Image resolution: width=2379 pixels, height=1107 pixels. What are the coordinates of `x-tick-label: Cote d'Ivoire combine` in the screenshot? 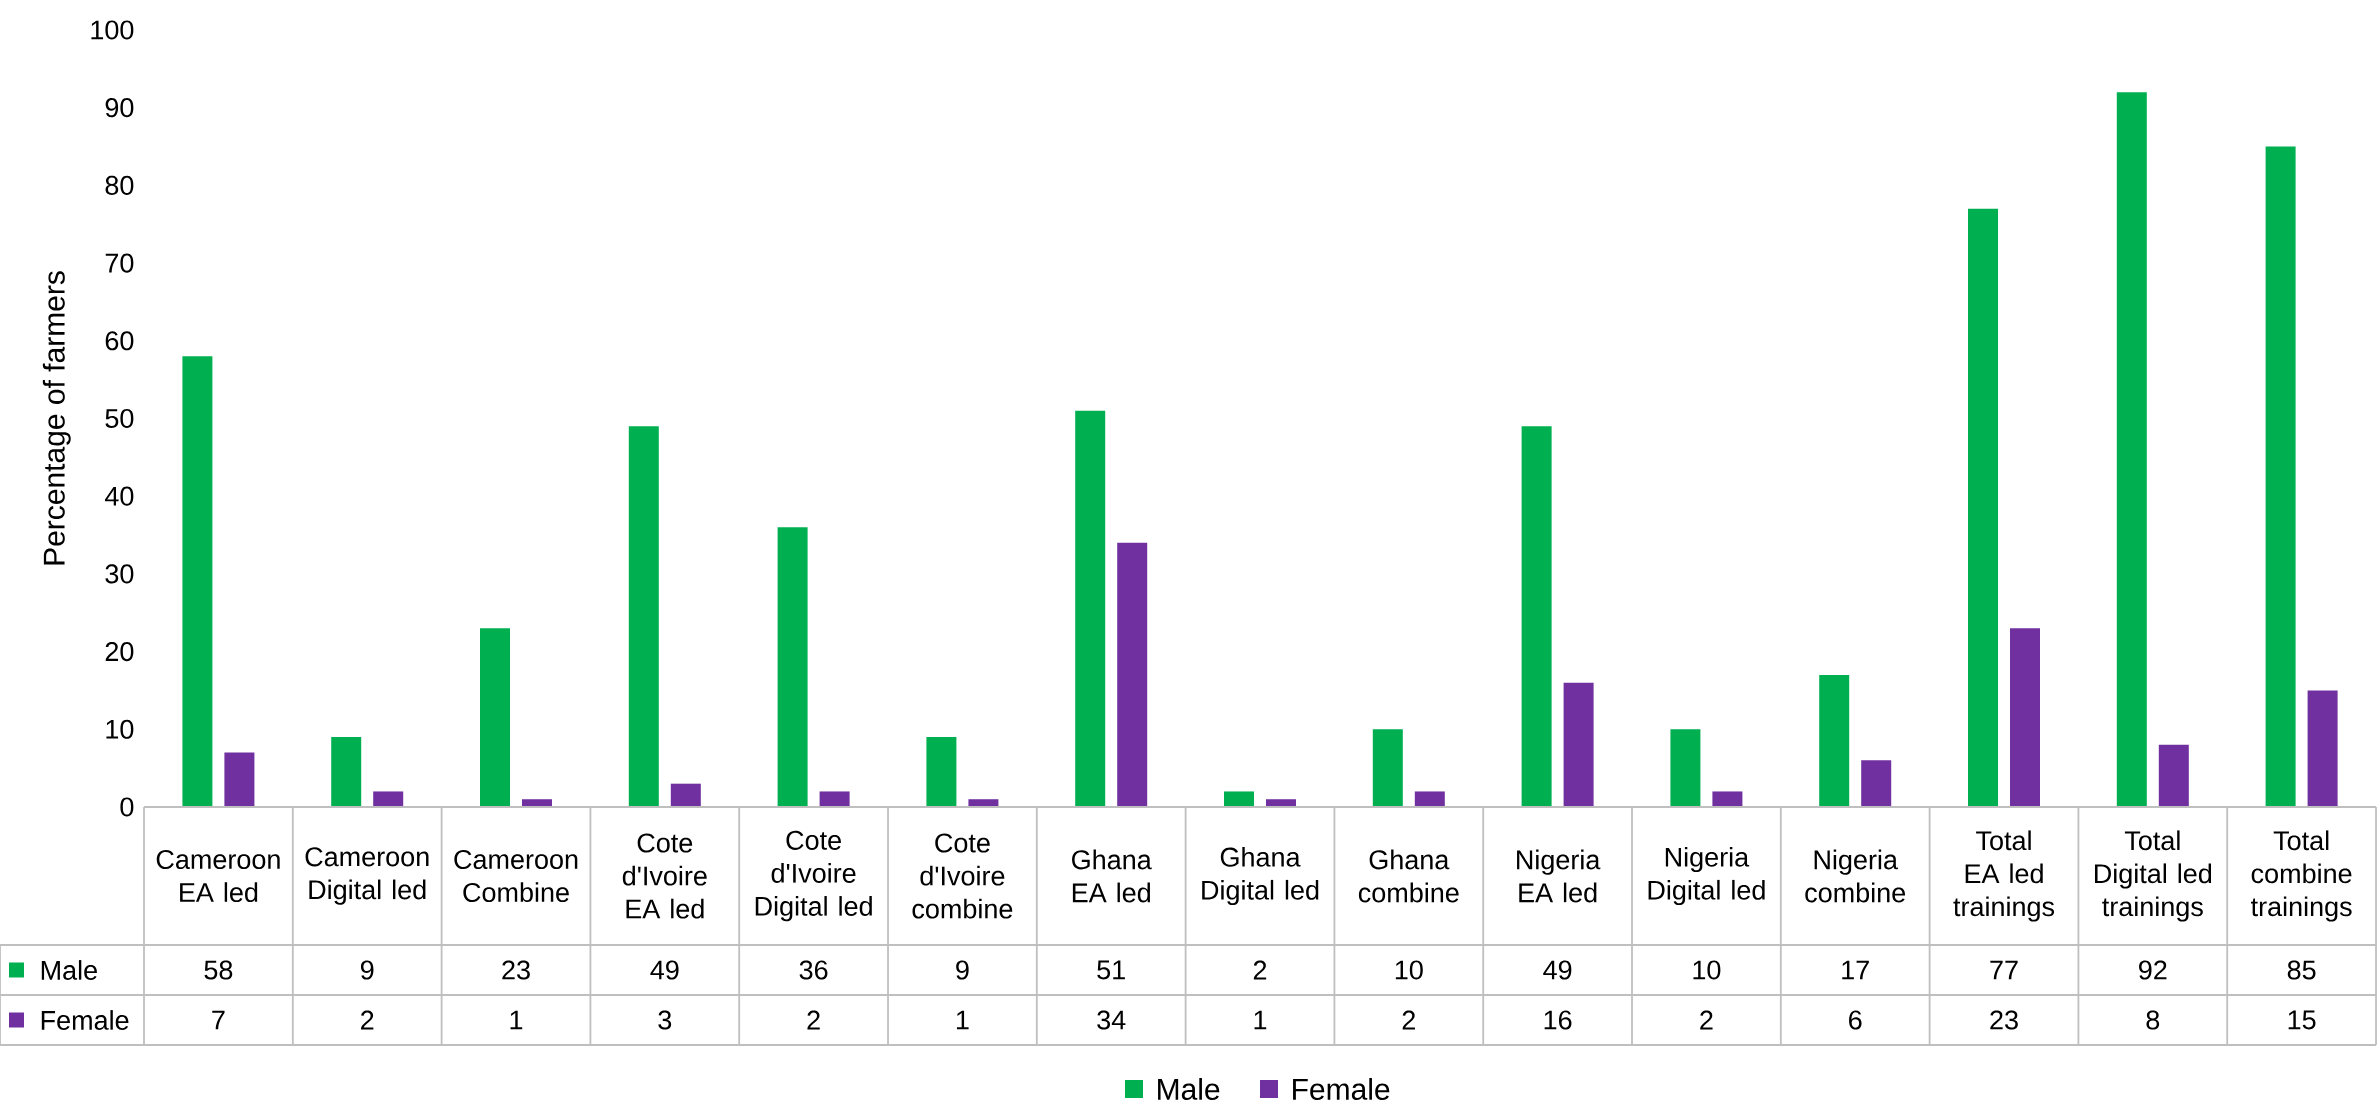 It's located at (962, 876).